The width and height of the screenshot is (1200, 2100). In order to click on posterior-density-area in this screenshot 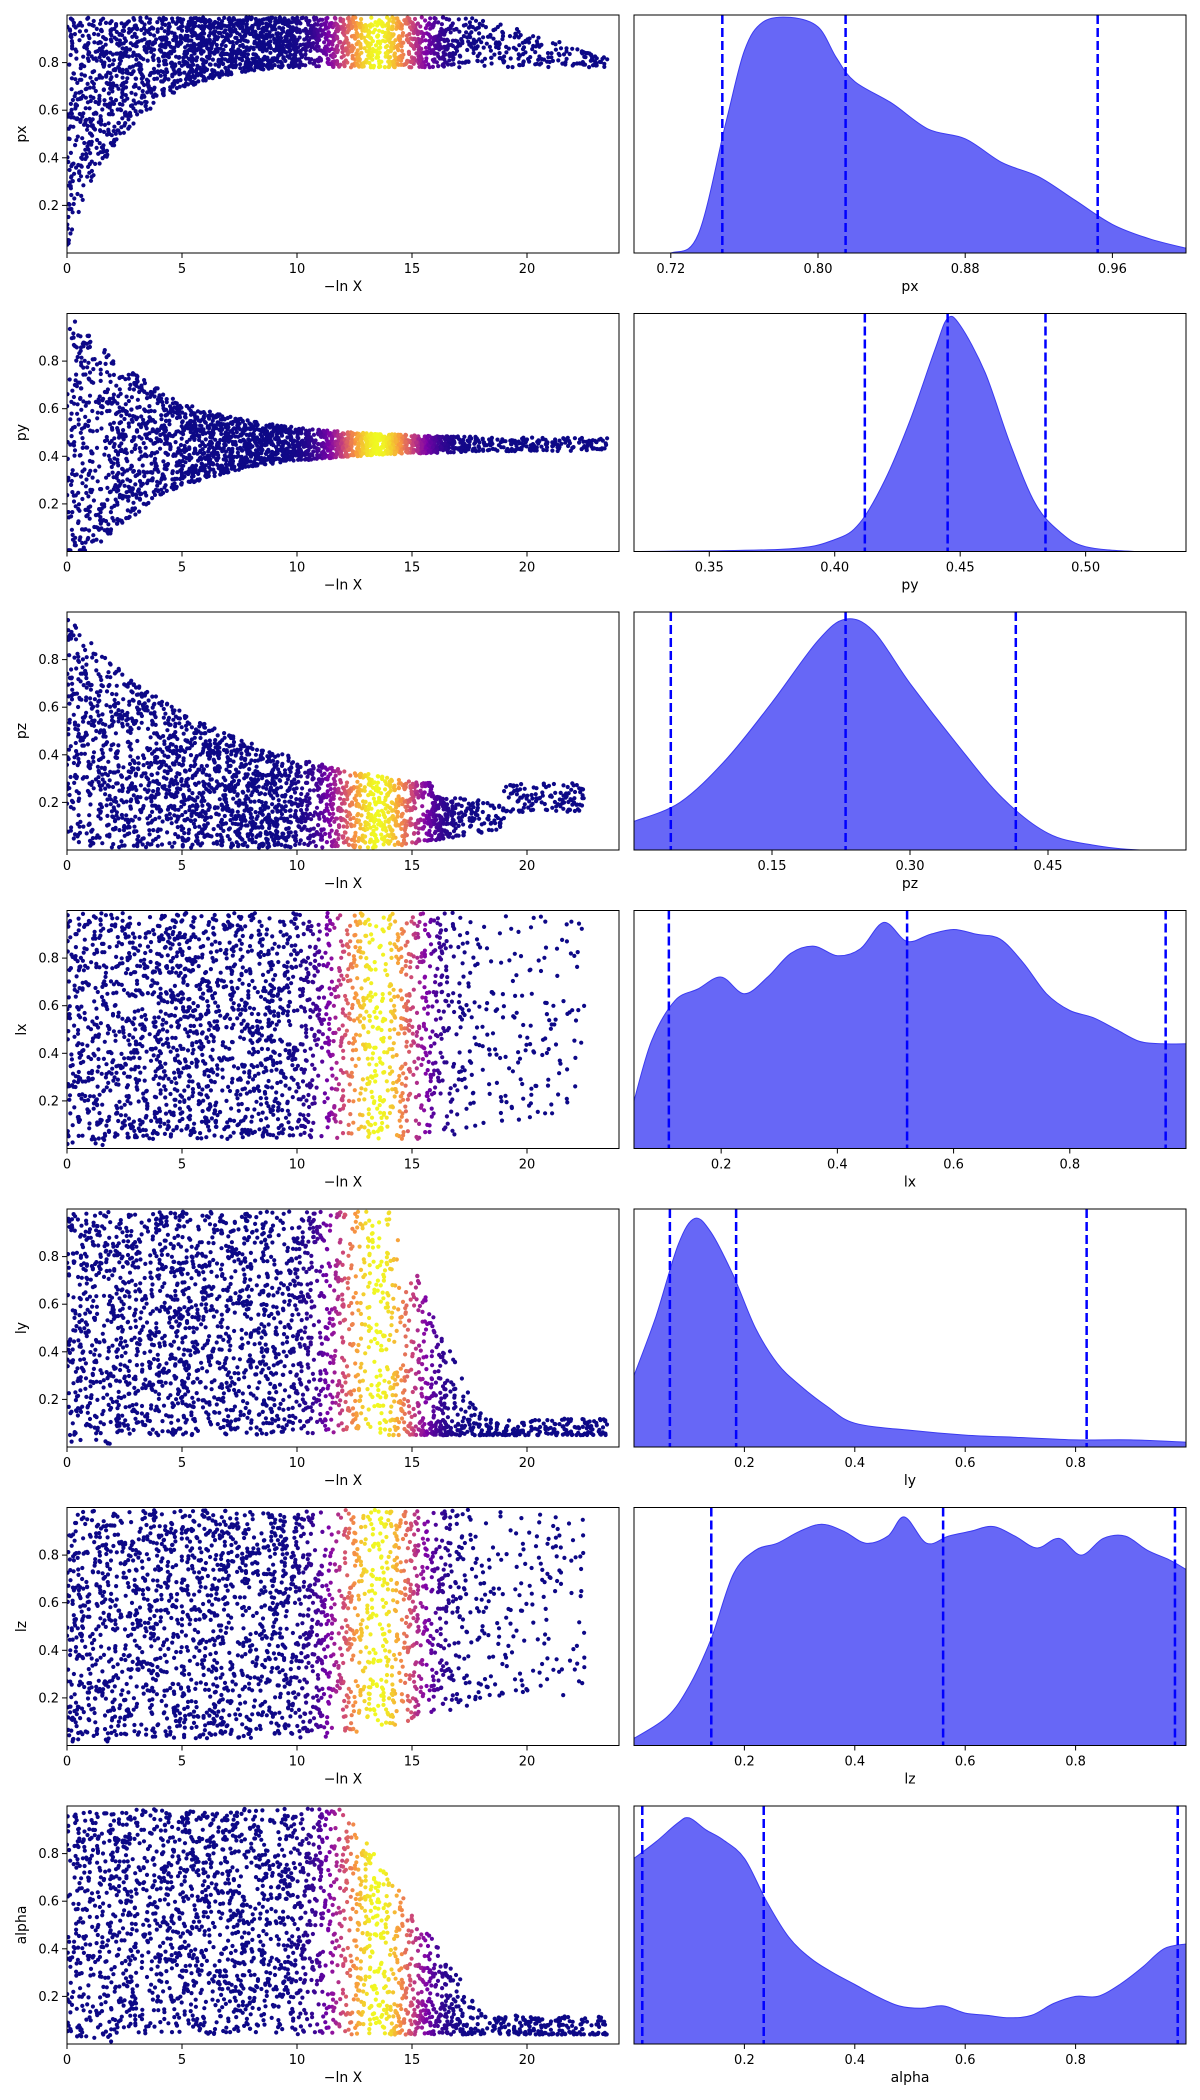, I will do `click(910, 134)`.